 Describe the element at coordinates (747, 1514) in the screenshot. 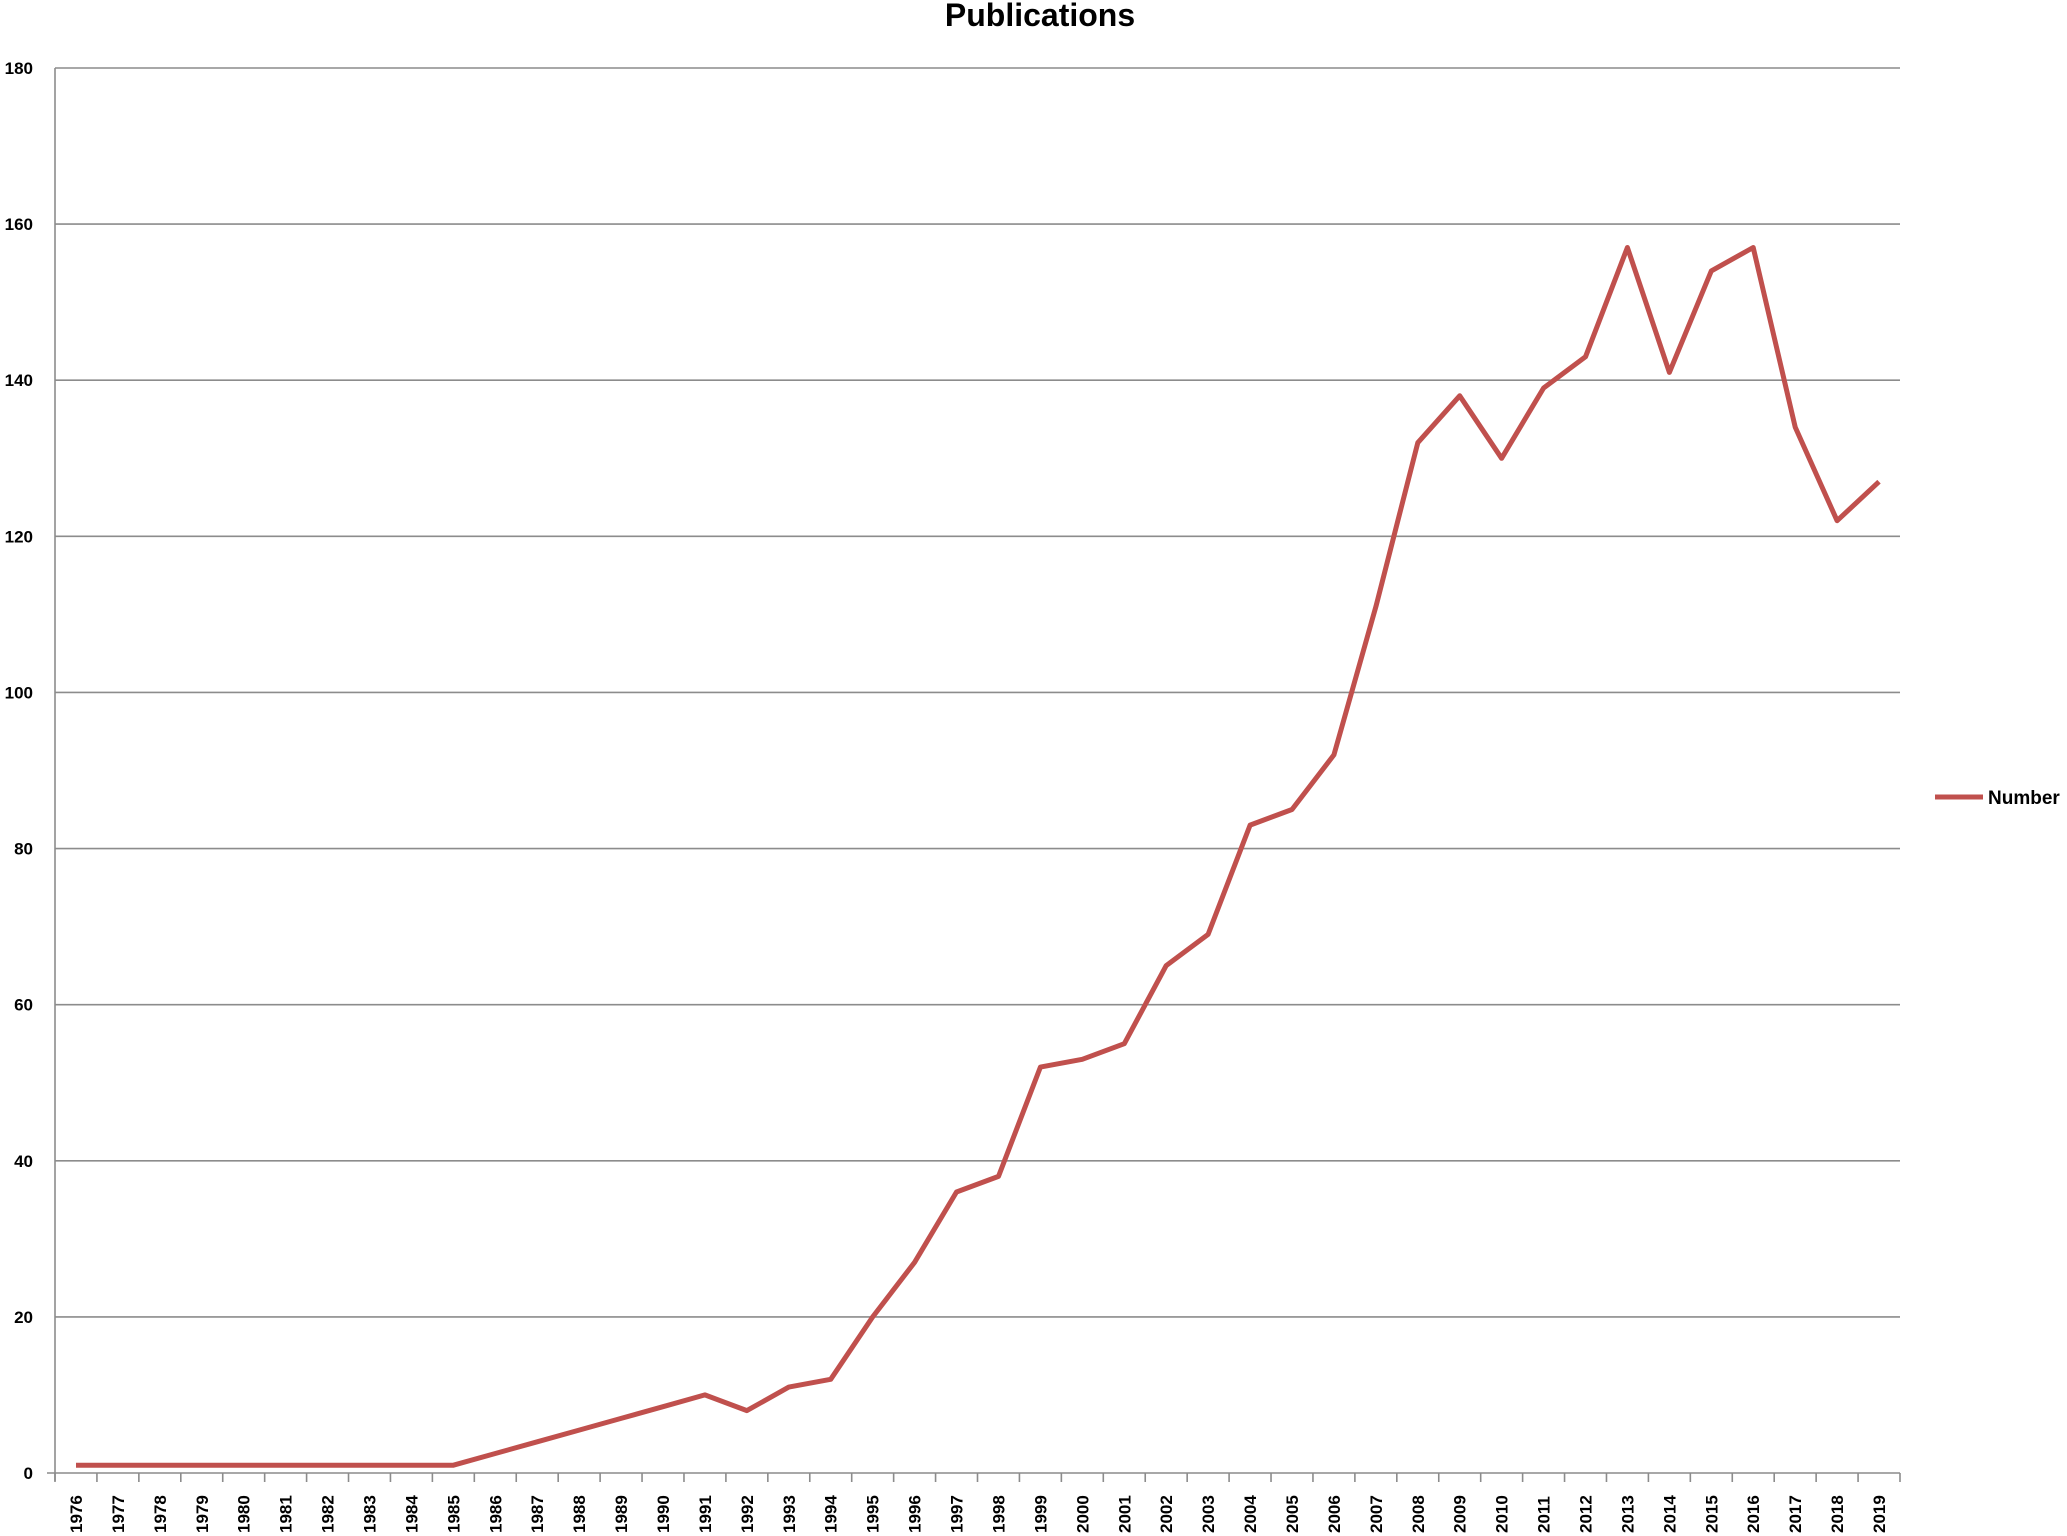

I see `x-tick-label: 1992` at that location.